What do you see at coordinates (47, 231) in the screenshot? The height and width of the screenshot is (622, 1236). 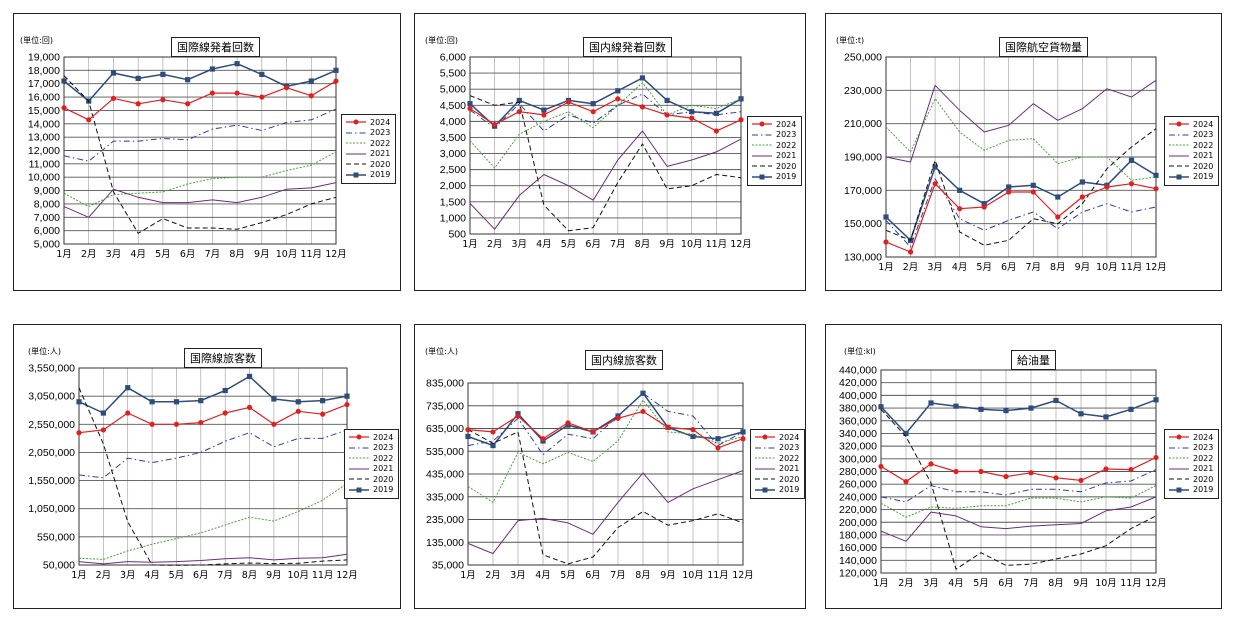 I see `y-tick-label: 6,000` at bounding box center [47, 231].